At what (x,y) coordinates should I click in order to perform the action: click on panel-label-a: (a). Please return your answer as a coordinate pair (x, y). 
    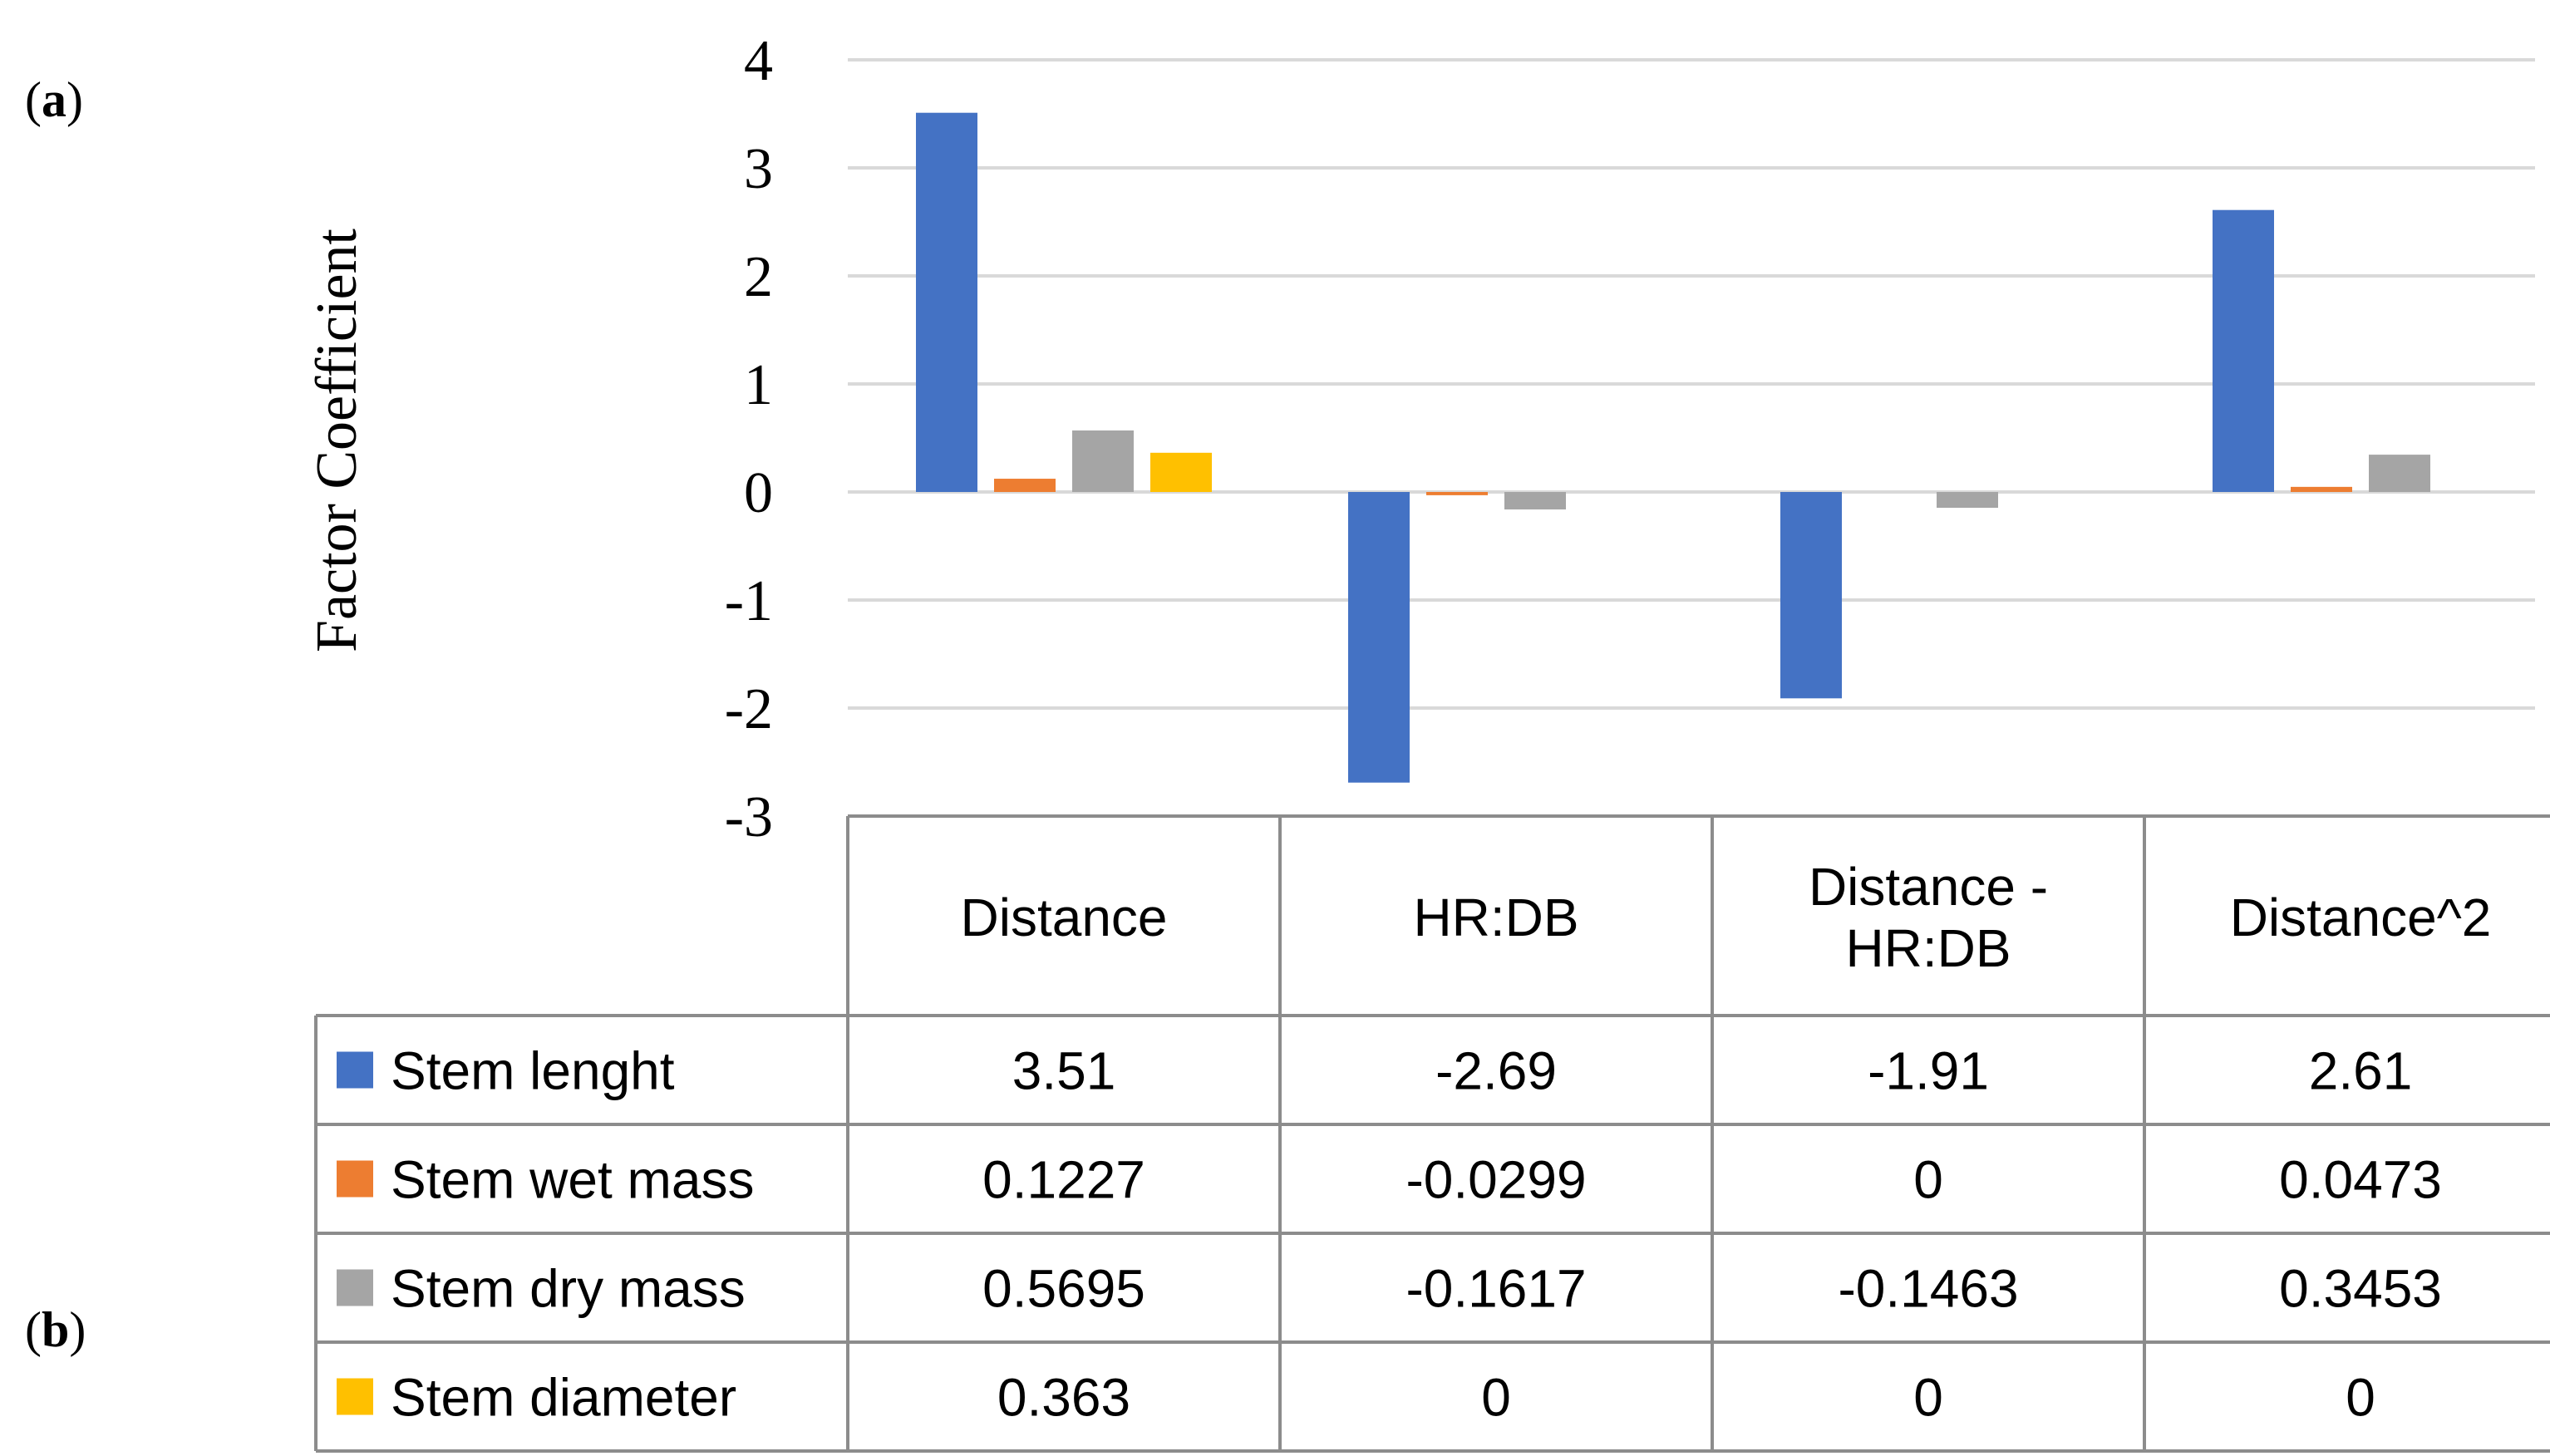
    Looking at the image, I should click on (54, 99).